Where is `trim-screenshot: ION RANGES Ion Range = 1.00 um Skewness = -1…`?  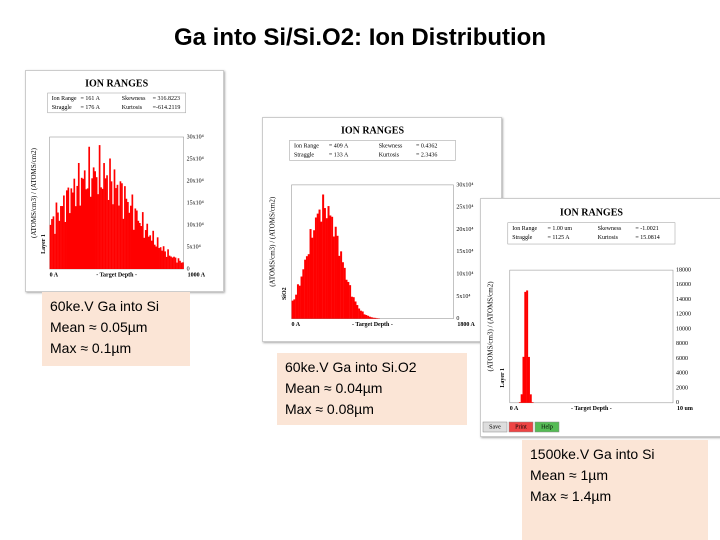 trim-screenshot: ION RANGES Ion Range = 1.00 um Skewness = -1… is located at coordinates (600, 317).